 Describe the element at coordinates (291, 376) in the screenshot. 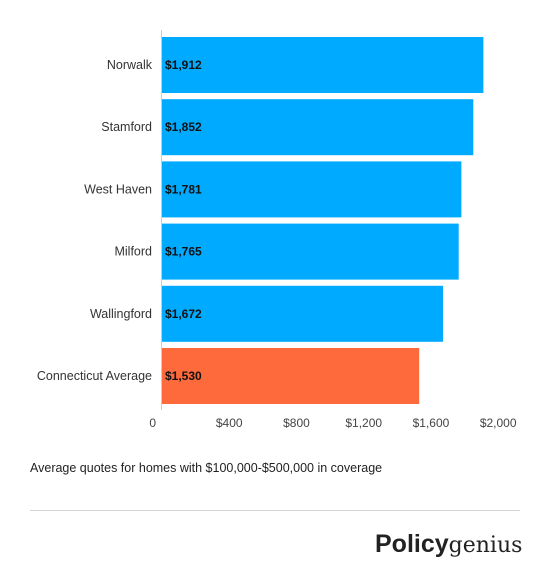

I see `bar-connecticut-average` at that location.